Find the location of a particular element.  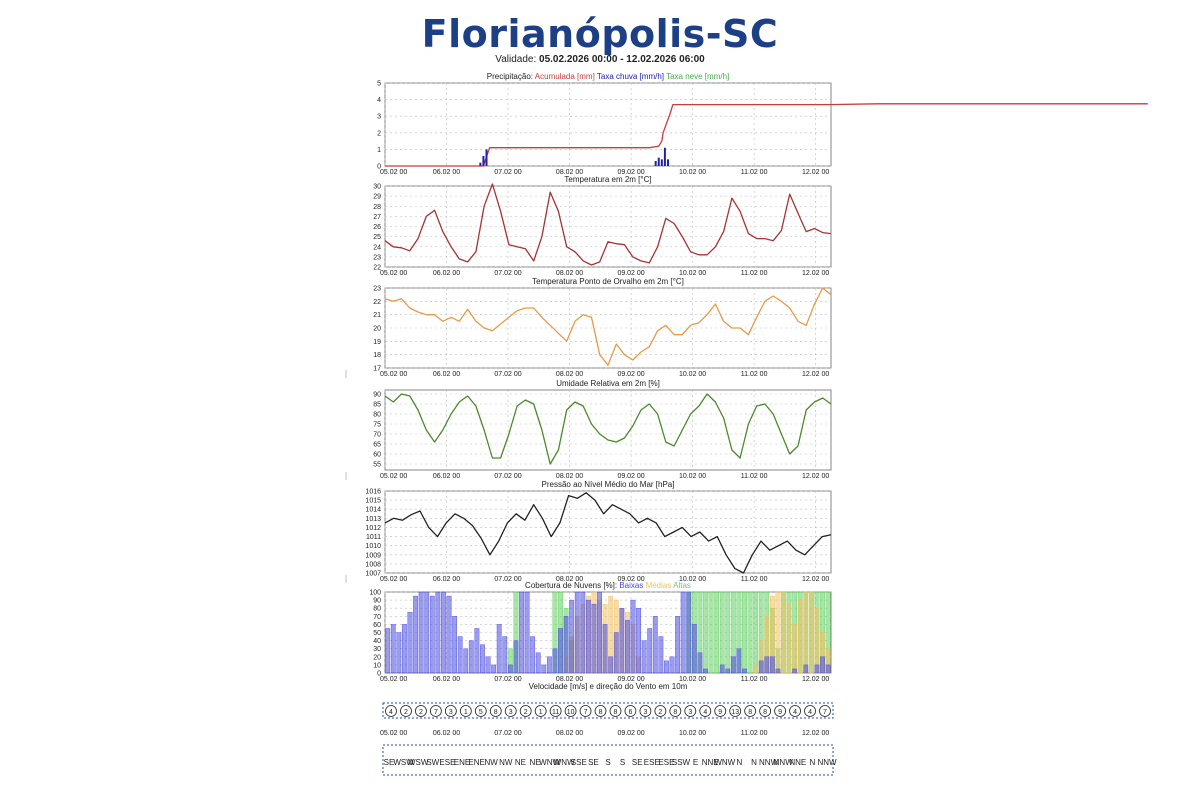

y-tick-label: 20 is located at coordinates (377, 329).